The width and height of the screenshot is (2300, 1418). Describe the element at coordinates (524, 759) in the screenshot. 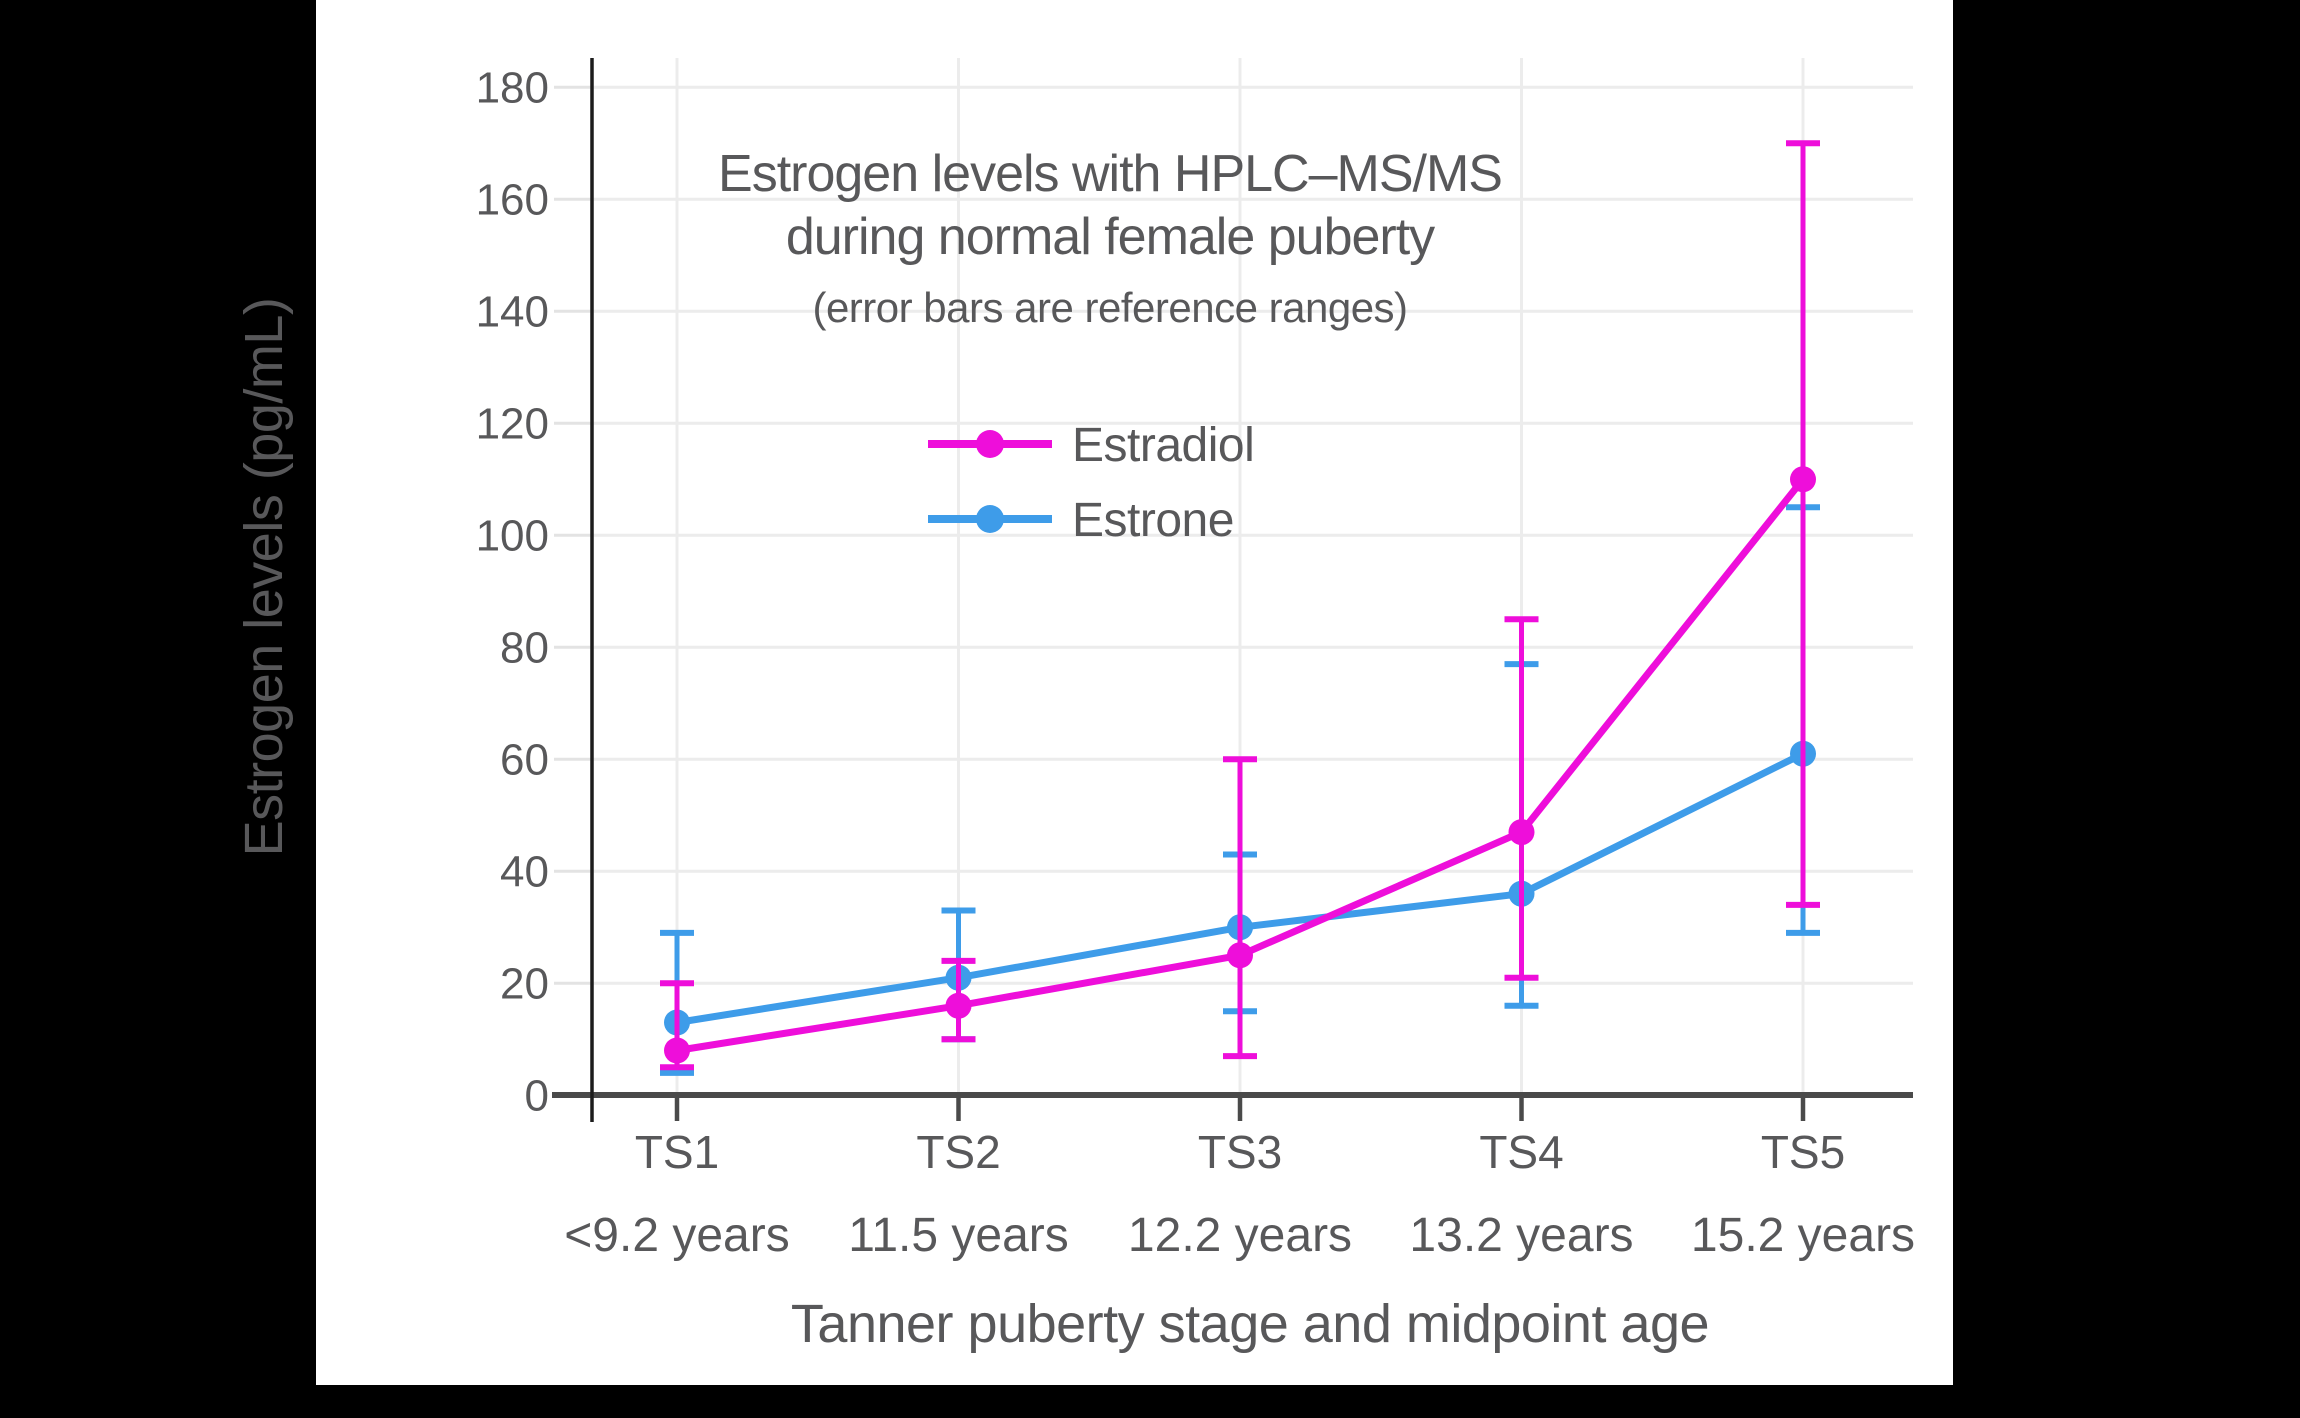

I see `y-tick-label: 60` at that location.